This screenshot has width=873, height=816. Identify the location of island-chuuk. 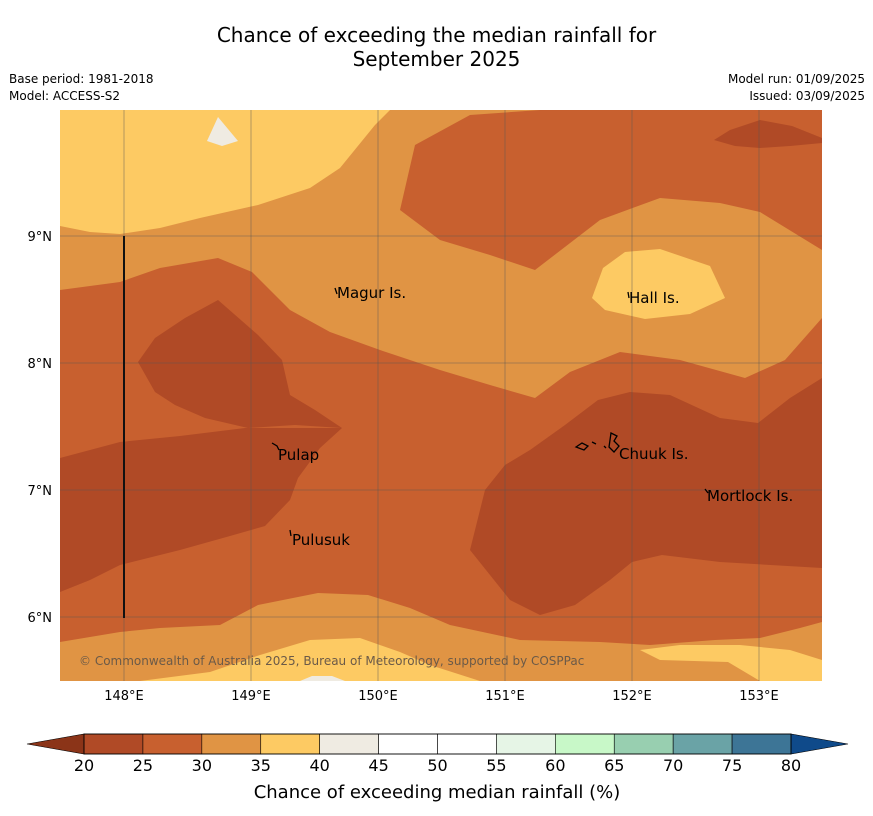
(597, 442).